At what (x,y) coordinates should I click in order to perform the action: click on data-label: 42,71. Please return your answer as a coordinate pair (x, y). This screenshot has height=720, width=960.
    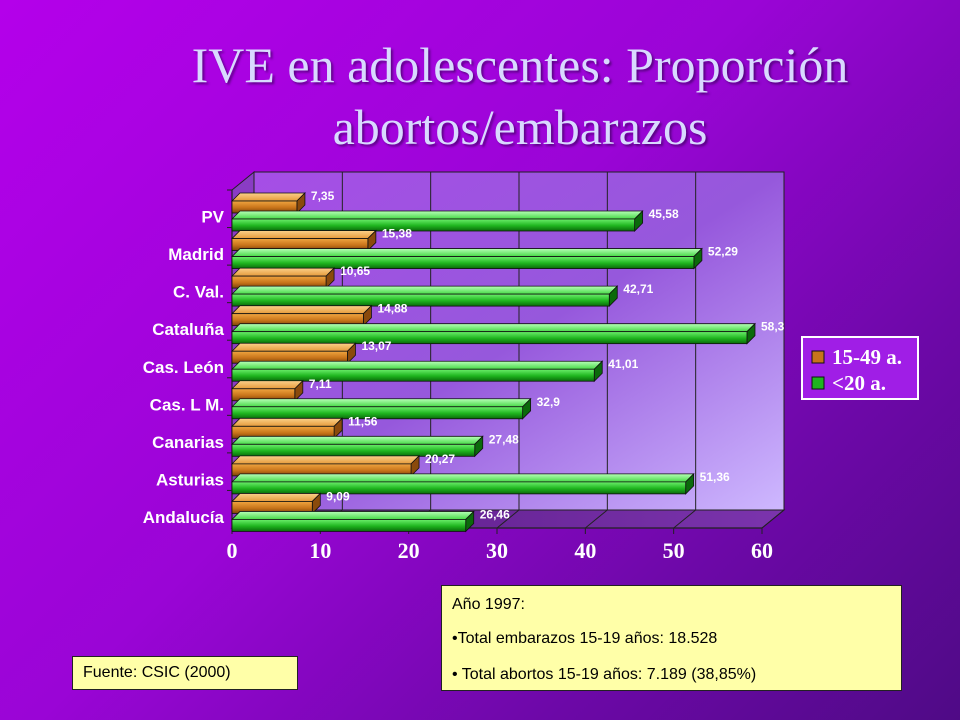
    Looking at the image, I should click on (638, 289).